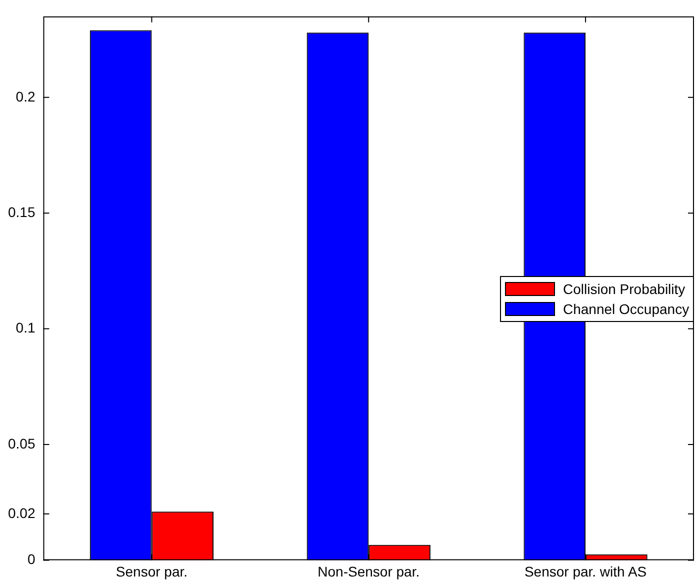  I want to click on x-tick-label: Sensor par., so click(152, 571).